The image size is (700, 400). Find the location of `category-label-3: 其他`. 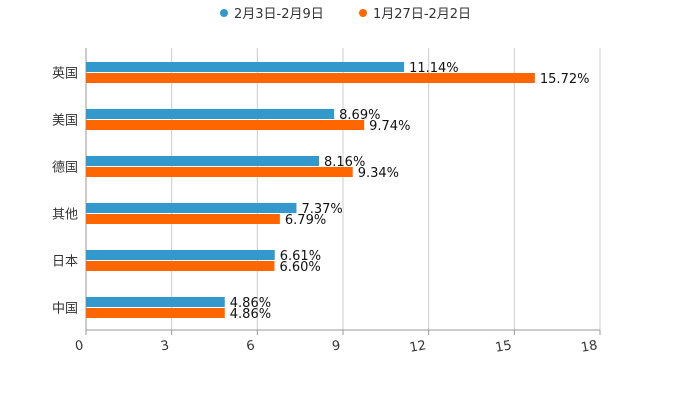

category-label-3: 其他 is located at coordinates (65, 215).